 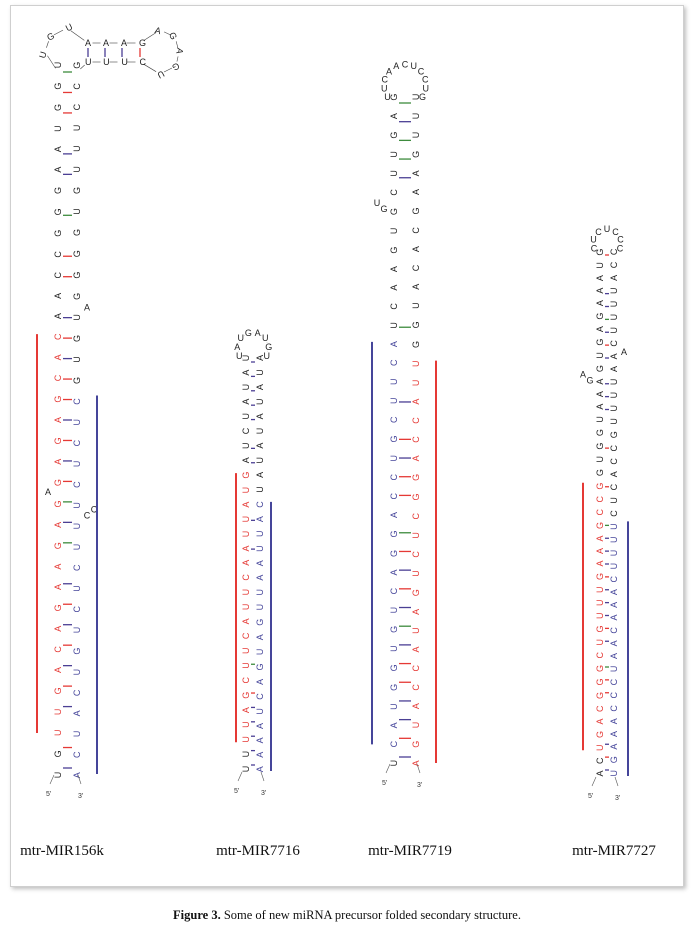 What do you see at coordinates (77, 420) in the screenshot?
I see `right-strand-sequence: ACUACUGUCUCUUUCUCUCGUGUGGGGUGUUUCCG` at bounding box center [77, 420].